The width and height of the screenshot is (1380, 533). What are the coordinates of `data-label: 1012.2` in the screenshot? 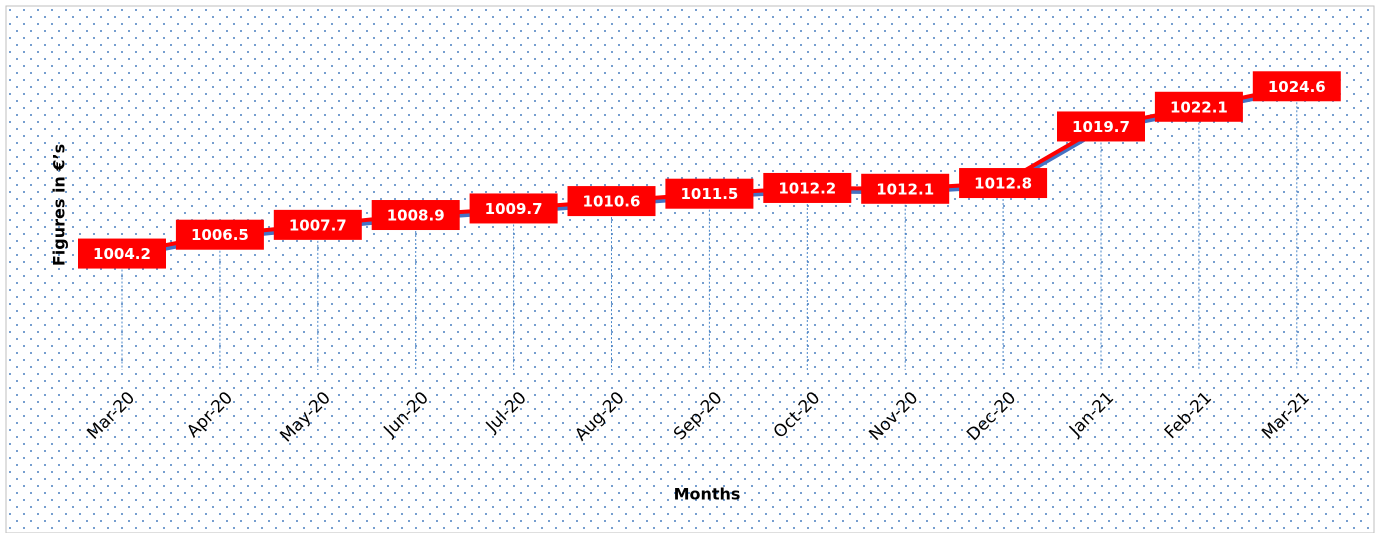 It's located at (807, 188).